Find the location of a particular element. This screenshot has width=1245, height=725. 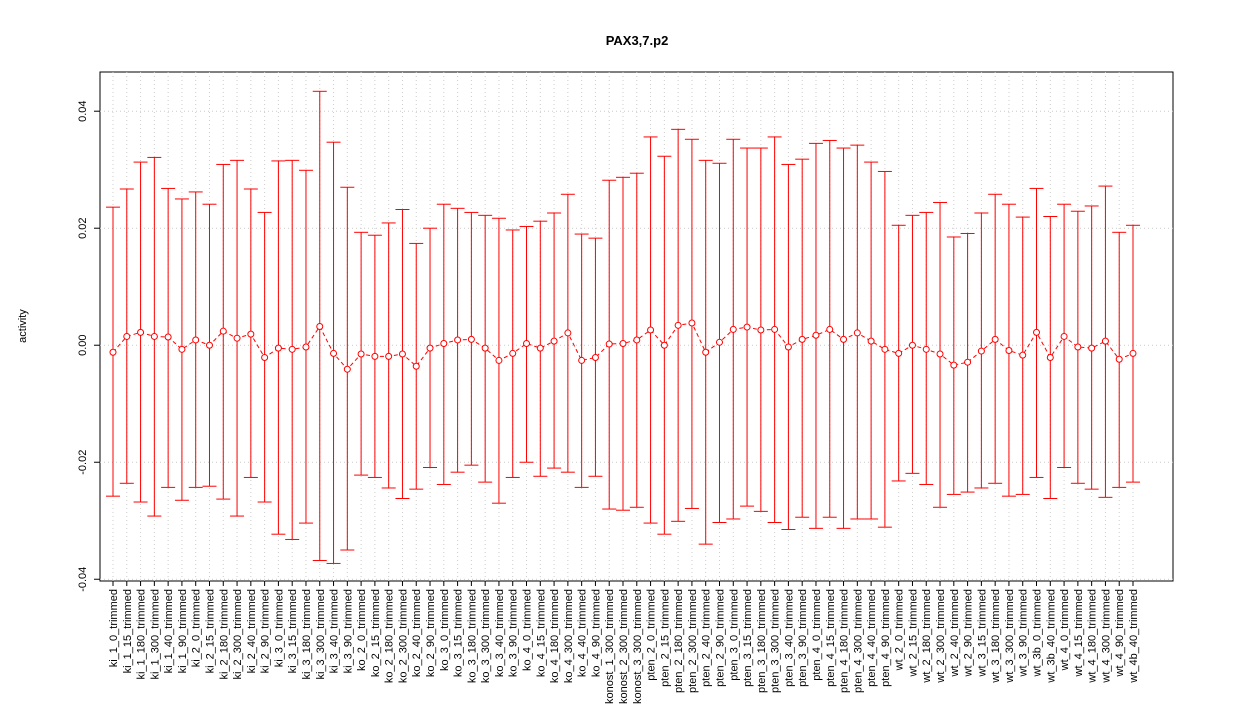

x-tick-label: ko_2_40_trimmed is located at coordinates (417, 633).